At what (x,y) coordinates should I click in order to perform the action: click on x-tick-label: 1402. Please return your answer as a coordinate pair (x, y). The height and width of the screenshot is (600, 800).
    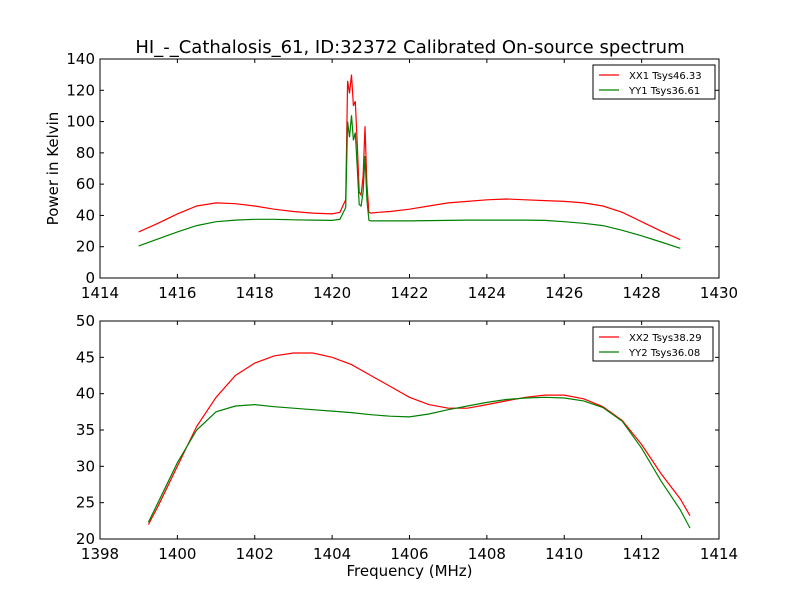
    Looking at the image, I should click on (255, 554).